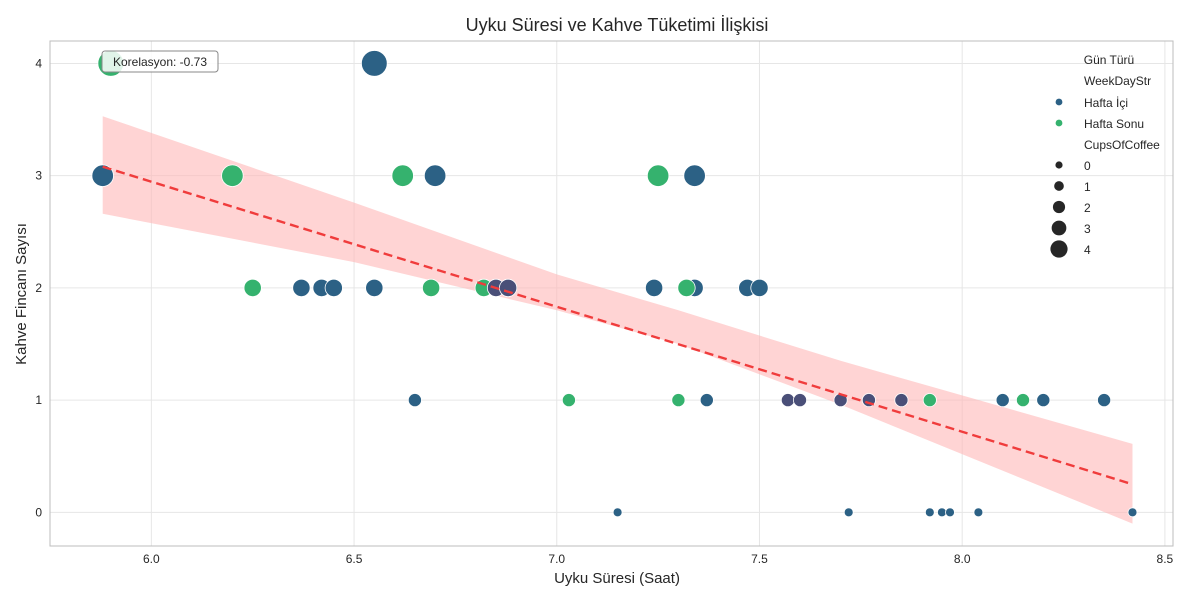 This screenshot has height=600, width=1200. Describe the element at coordinates (759, 559) in the screenshot. I see `x-tick-label: 7.5` at that location.